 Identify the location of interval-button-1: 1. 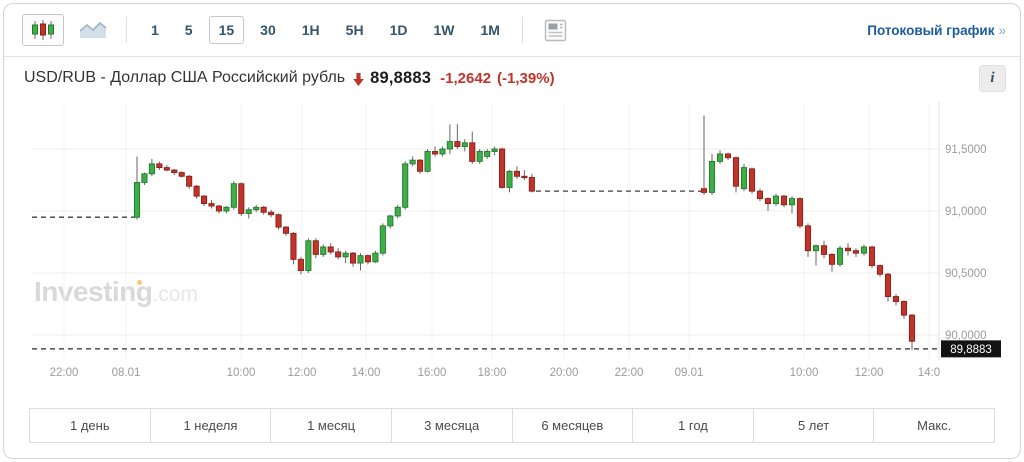
(155, 30).